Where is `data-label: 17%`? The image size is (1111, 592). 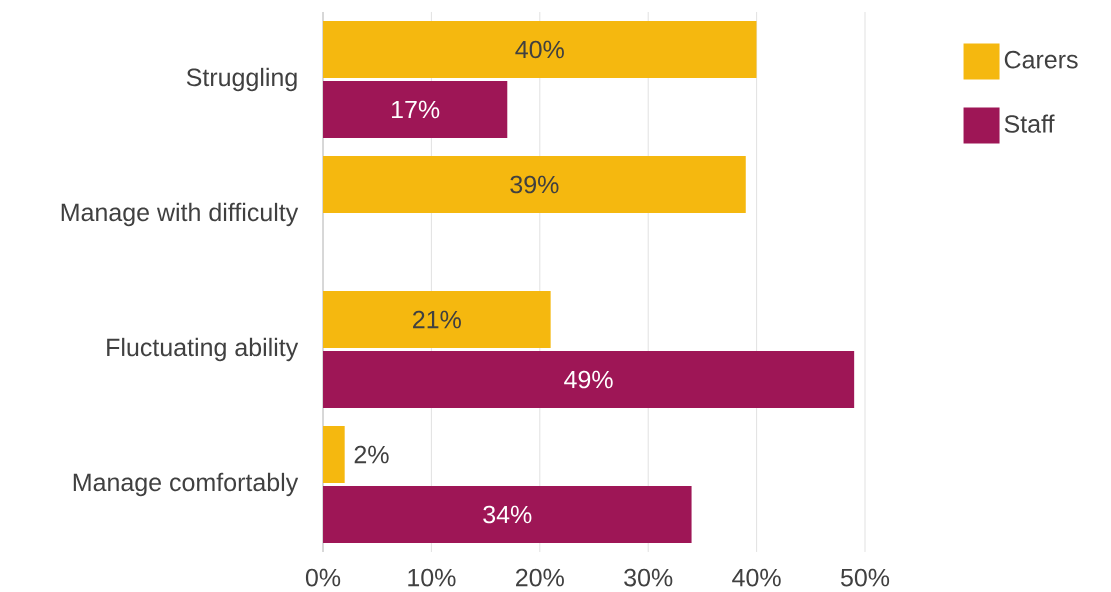 data-label: 17% is located at coordinates (416, 109).